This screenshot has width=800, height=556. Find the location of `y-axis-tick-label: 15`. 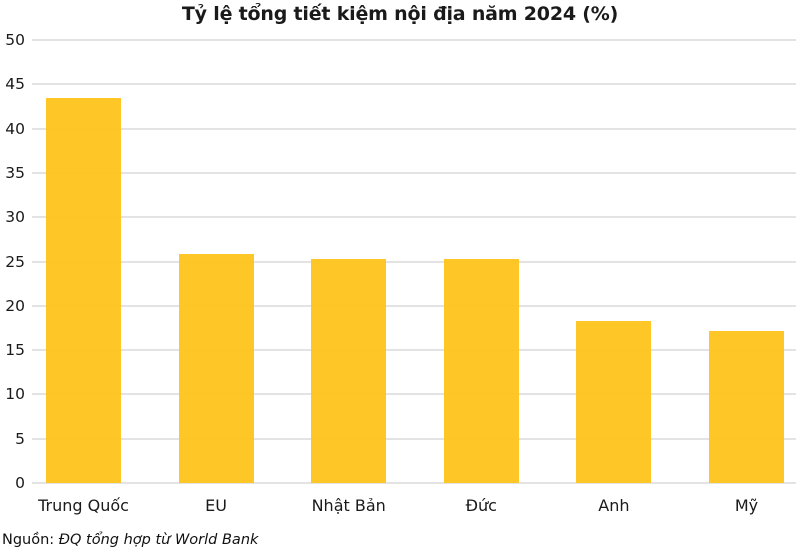

y-axis-tick-label: 15 is located at coordinates (15, 350).